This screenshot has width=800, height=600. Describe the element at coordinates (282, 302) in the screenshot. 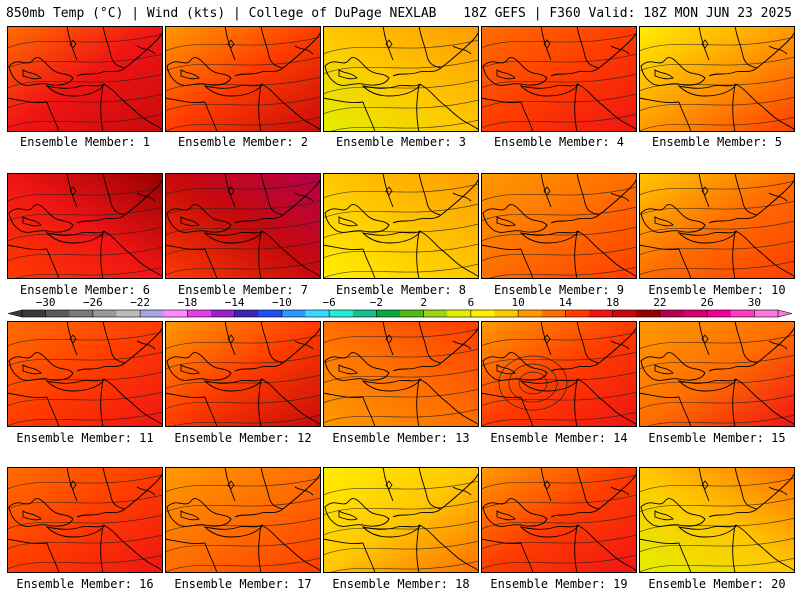

I see `colorbar-tick-label: −10` at that location.